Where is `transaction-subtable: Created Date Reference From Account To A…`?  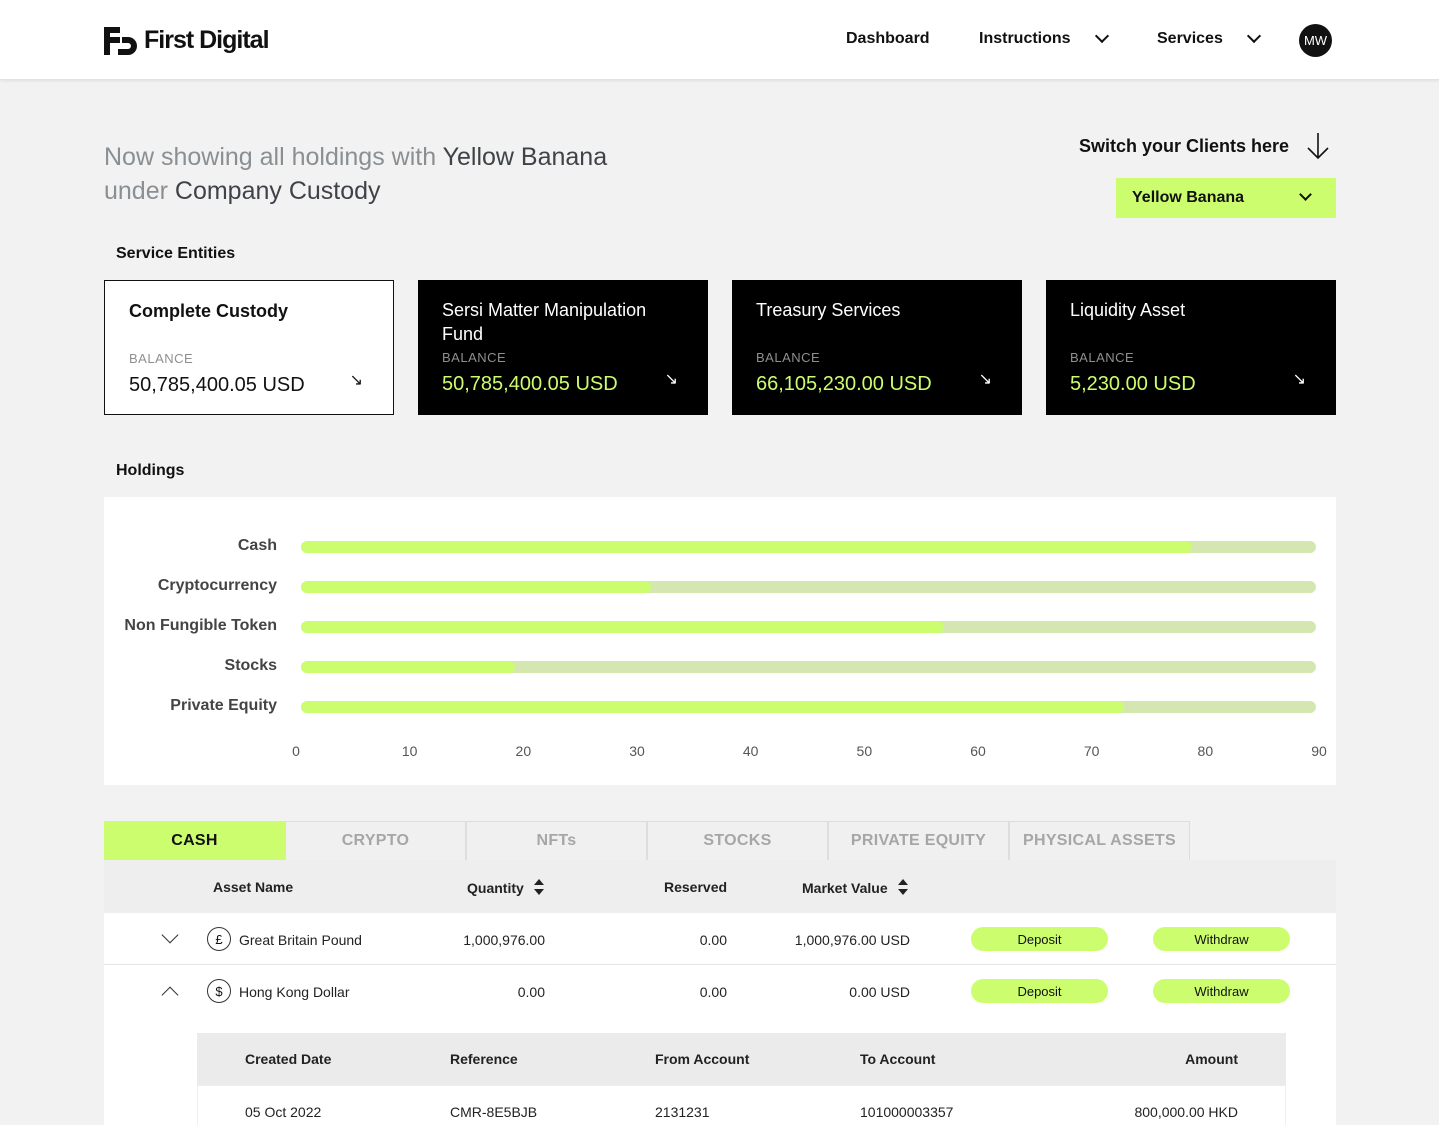 transaction-subtable: Created Date Reference From Account To A… is located at coordinates (741, 1079).